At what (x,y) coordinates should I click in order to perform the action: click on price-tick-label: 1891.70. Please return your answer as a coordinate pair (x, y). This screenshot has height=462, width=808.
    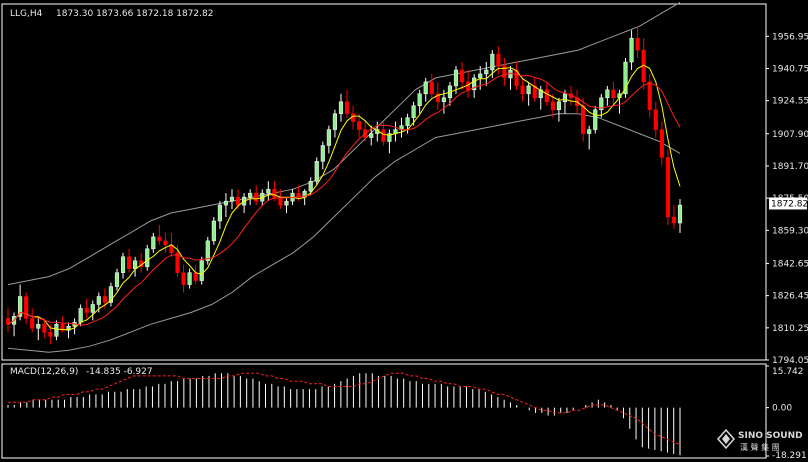
    Looking at the image, I should click on (790, 167).